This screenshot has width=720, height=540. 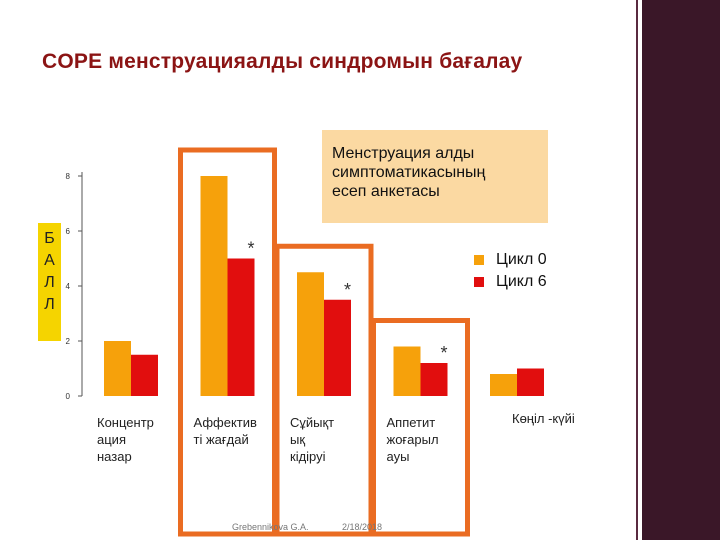 I want to click on chart-legend: Цикл 0 Цикл 6, so click(x=510, y=272).